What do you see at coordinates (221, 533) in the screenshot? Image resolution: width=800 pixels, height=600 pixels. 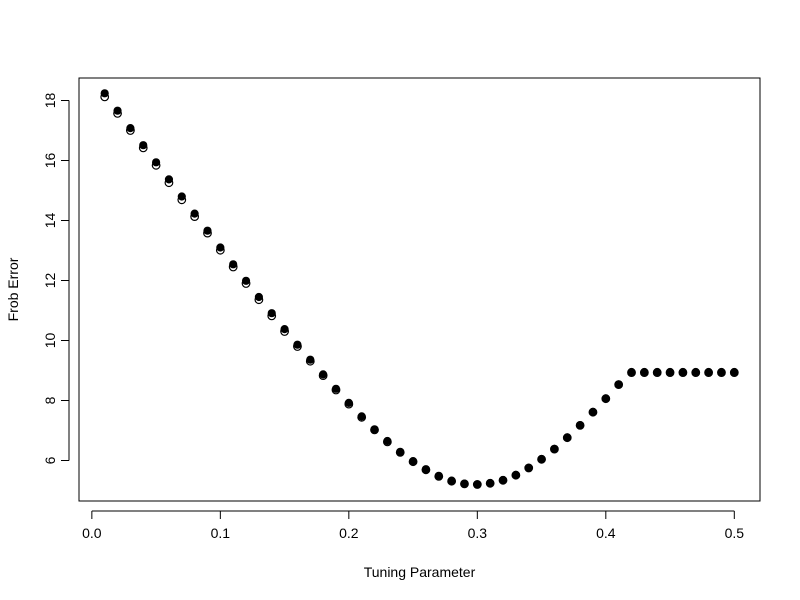 I see `x-tick-label: 0.1` at bounding box center [221, 533].